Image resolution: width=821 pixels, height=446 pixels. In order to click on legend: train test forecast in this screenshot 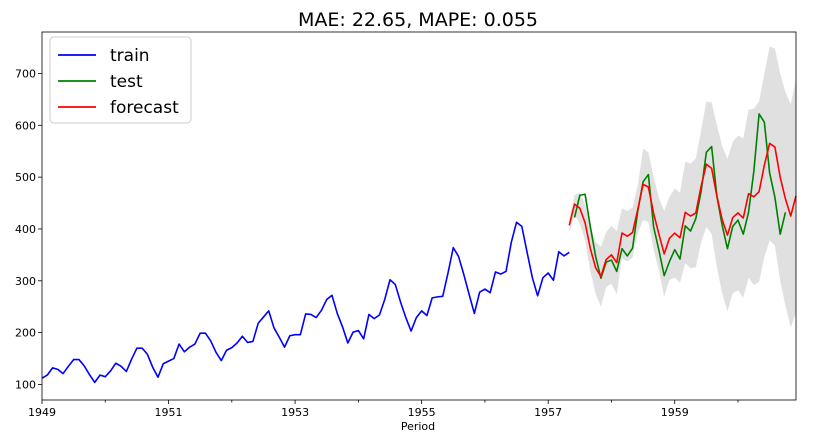, I will do `click(120, 80)`.